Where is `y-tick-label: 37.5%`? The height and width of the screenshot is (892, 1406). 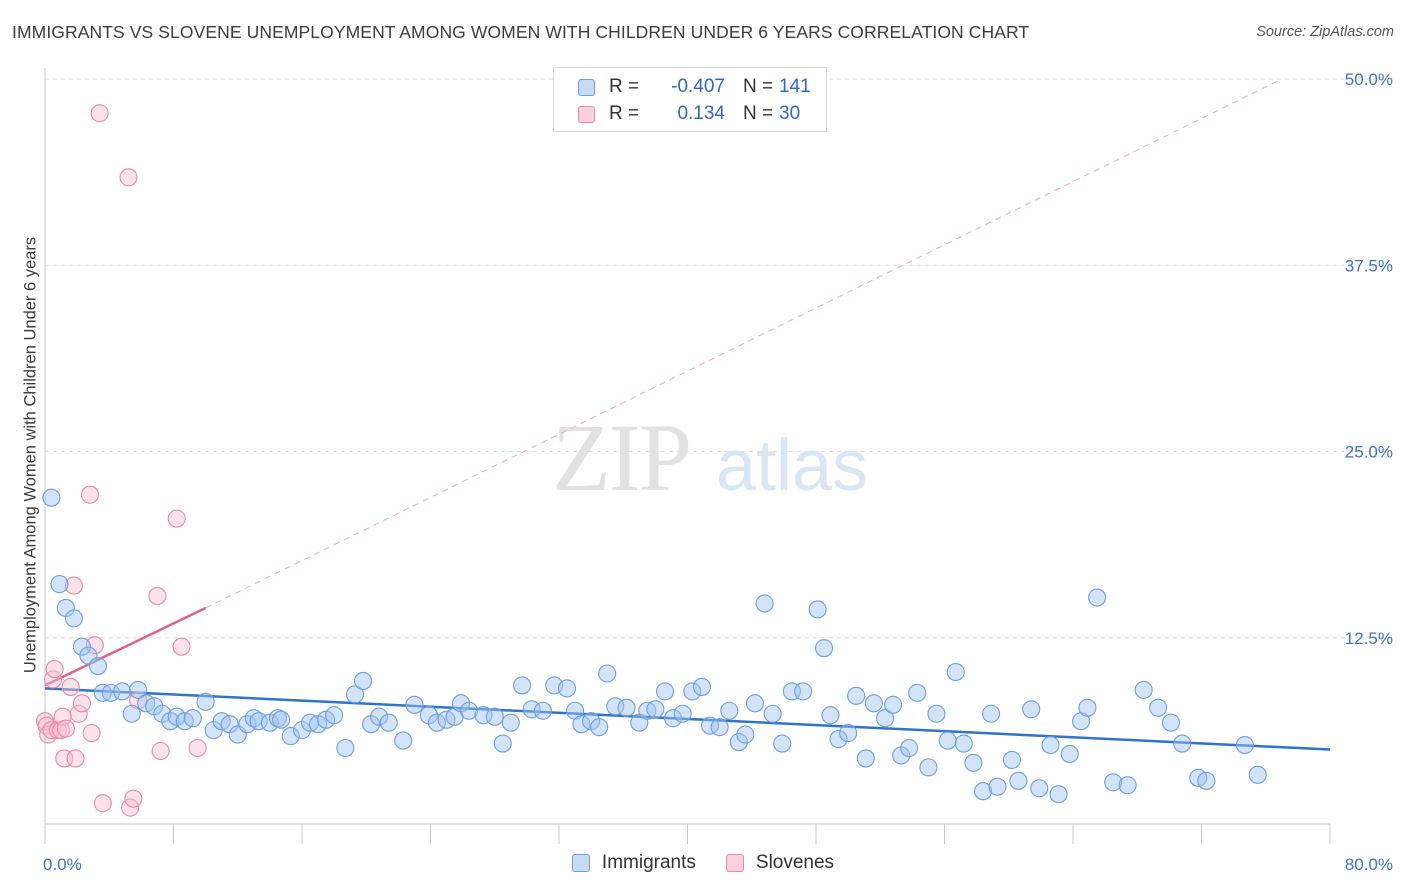
y-tick-label: 37.5% is located at coordinates (1369, 265).